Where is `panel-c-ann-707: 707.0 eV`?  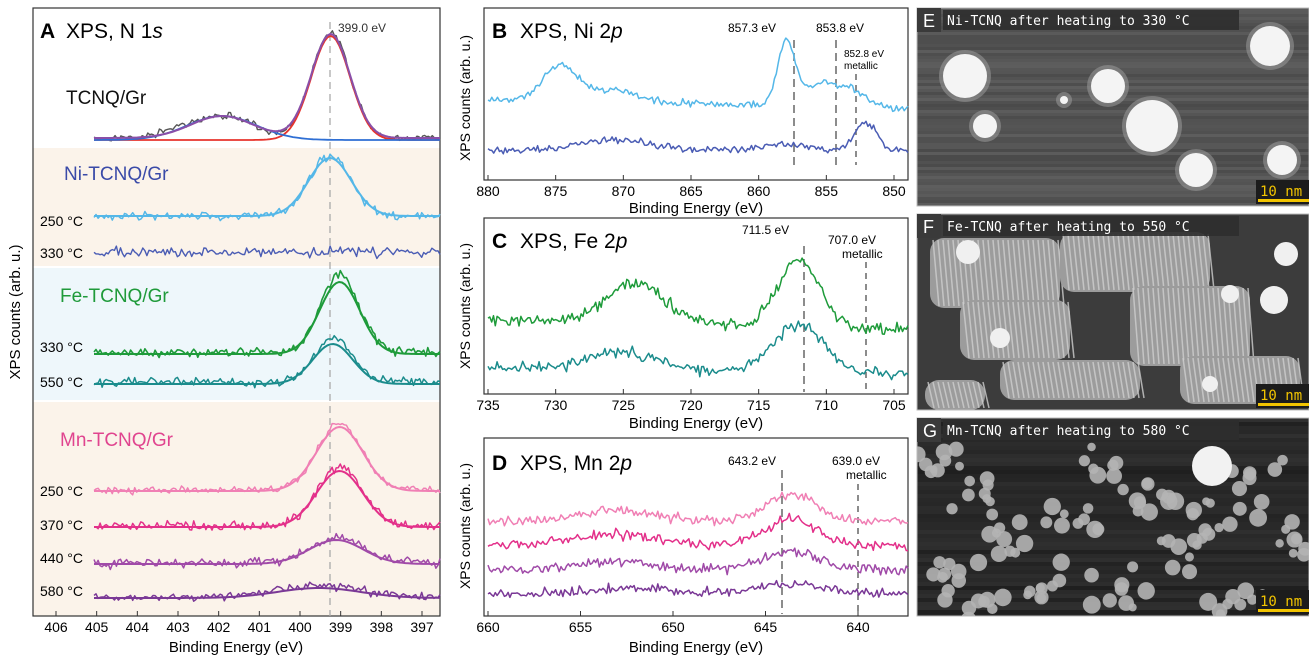
panel-c-ann-707: 707.0 eV is located at coordinates (852, 240).